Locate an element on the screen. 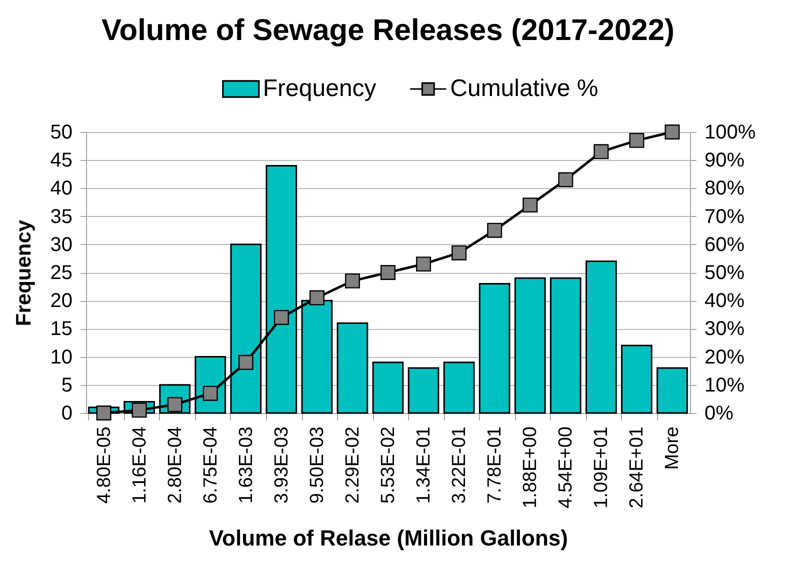 This screenshot has height=568, width=785. x-tick-label: 1.16E-04 is located at coordinates (139, 465).